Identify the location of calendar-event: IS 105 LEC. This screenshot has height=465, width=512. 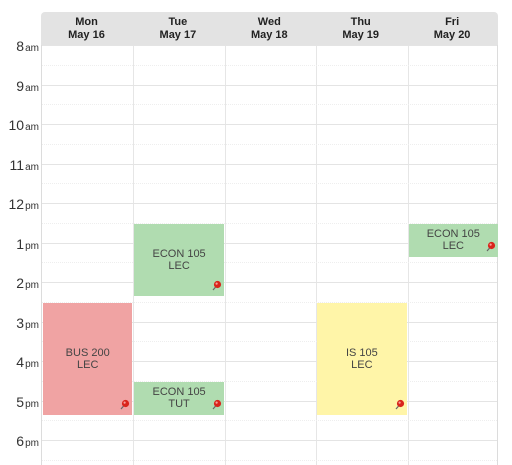
(362, 358).